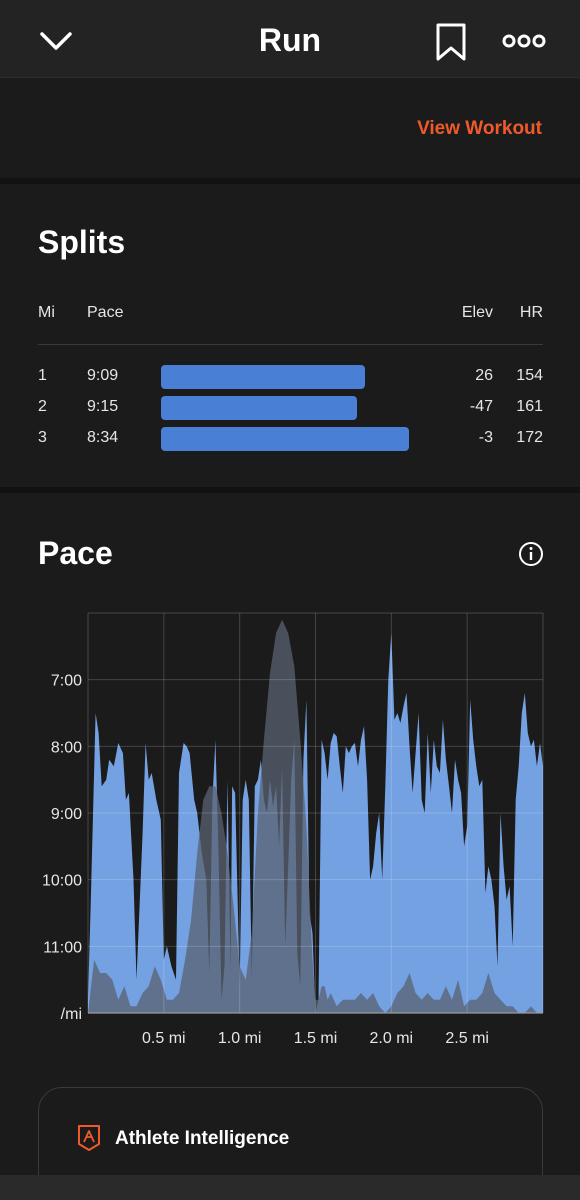 The width and height of the screenshot is (580, 1200). I want to click on y-tick-label: 7:00, so click(66, 681).